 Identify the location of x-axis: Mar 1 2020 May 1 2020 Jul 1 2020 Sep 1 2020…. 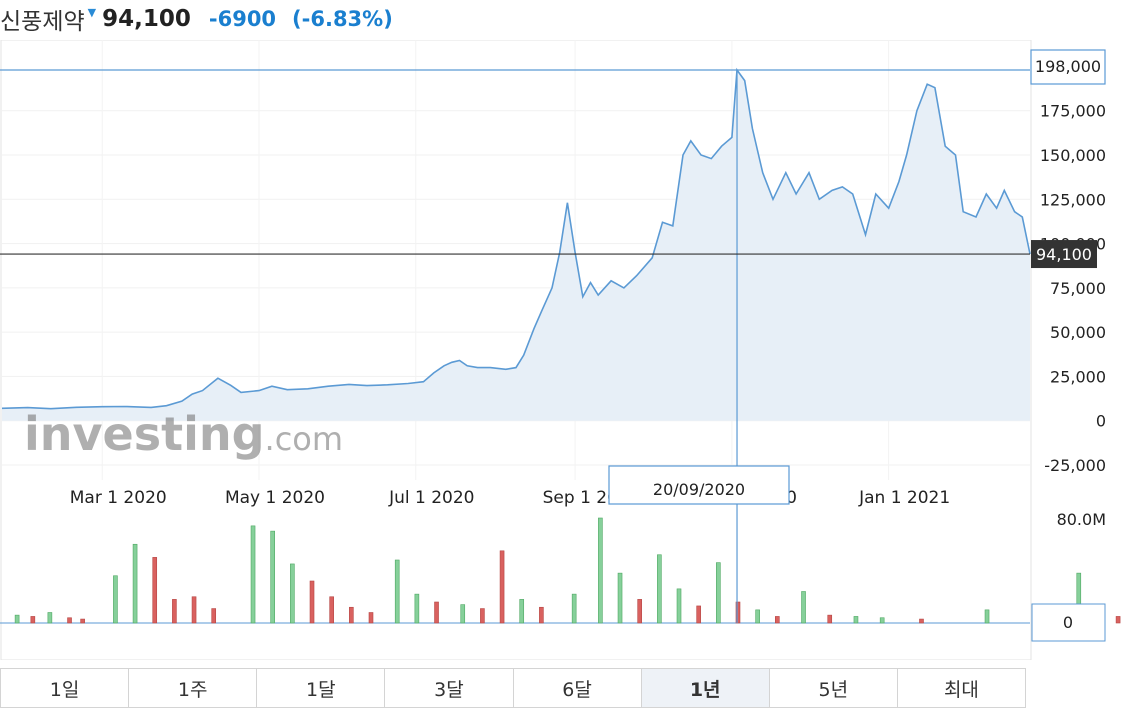
(510, 498).